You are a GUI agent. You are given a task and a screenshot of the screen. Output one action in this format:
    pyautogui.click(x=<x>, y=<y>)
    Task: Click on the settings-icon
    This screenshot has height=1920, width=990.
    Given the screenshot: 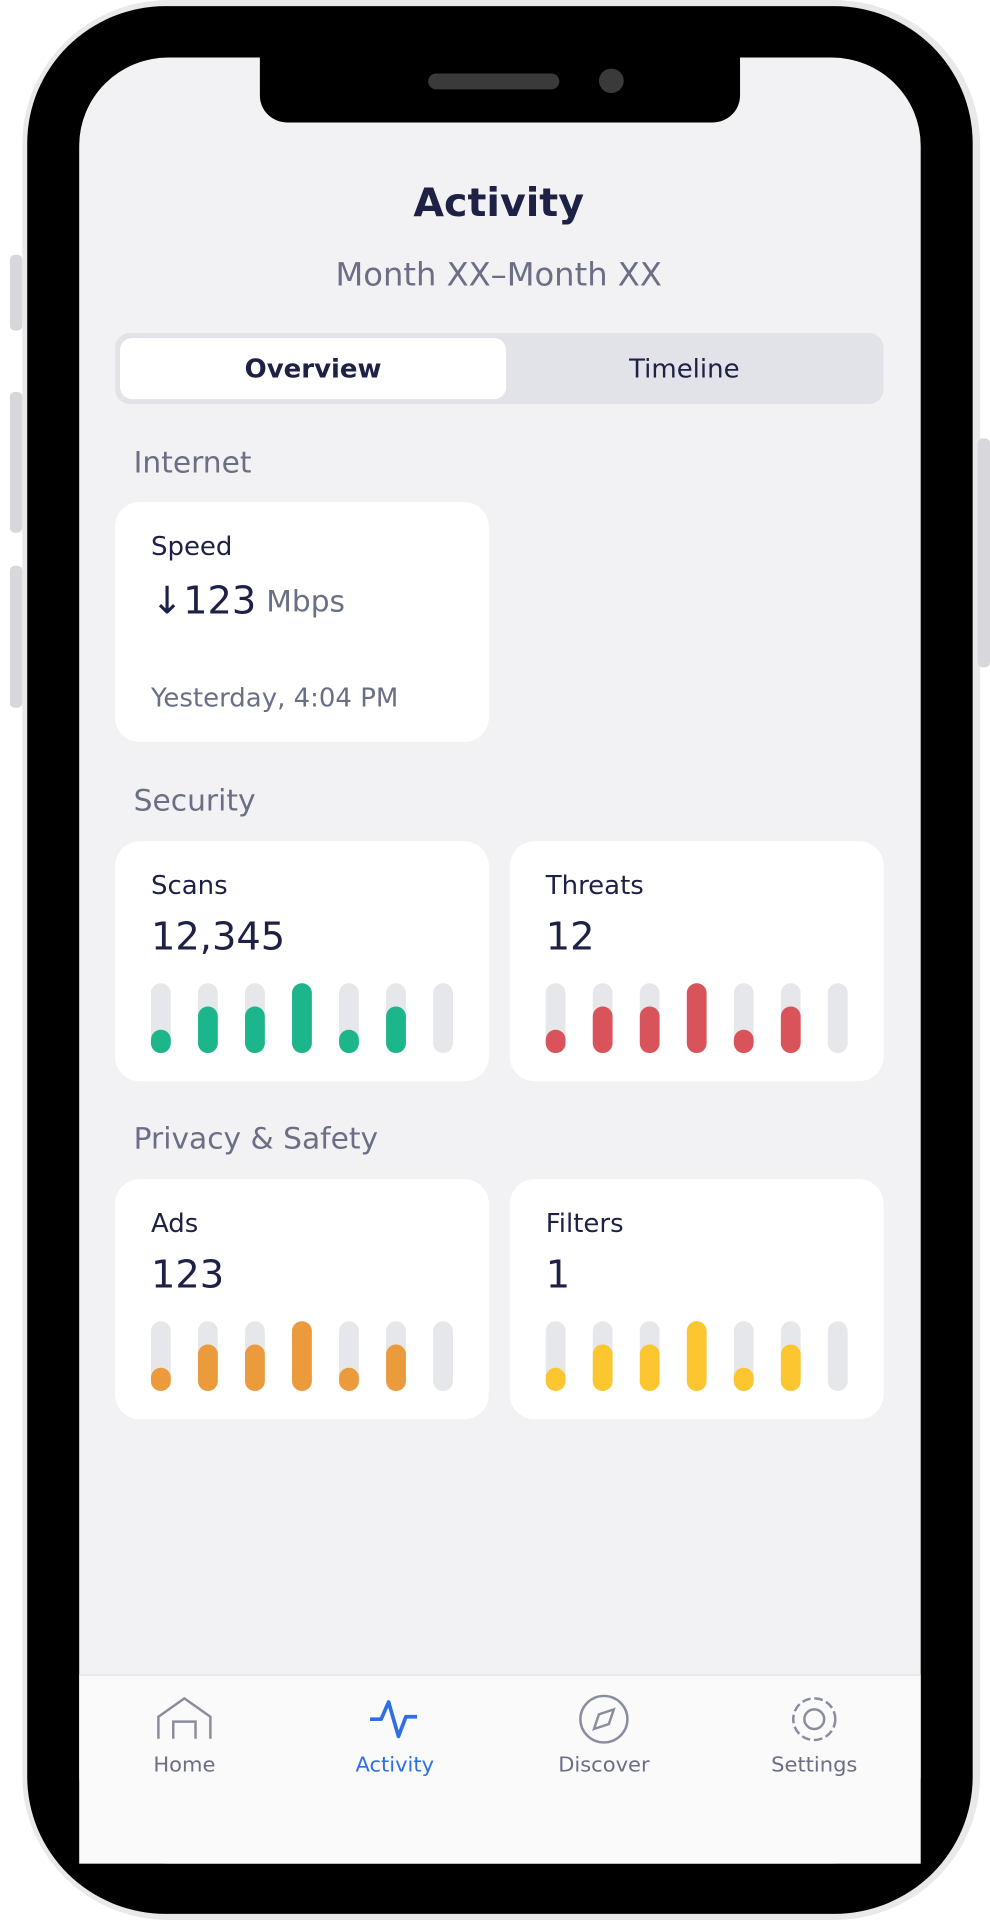 What is the action you would take?
    pyautogui.click(x=814, y=1719)
    